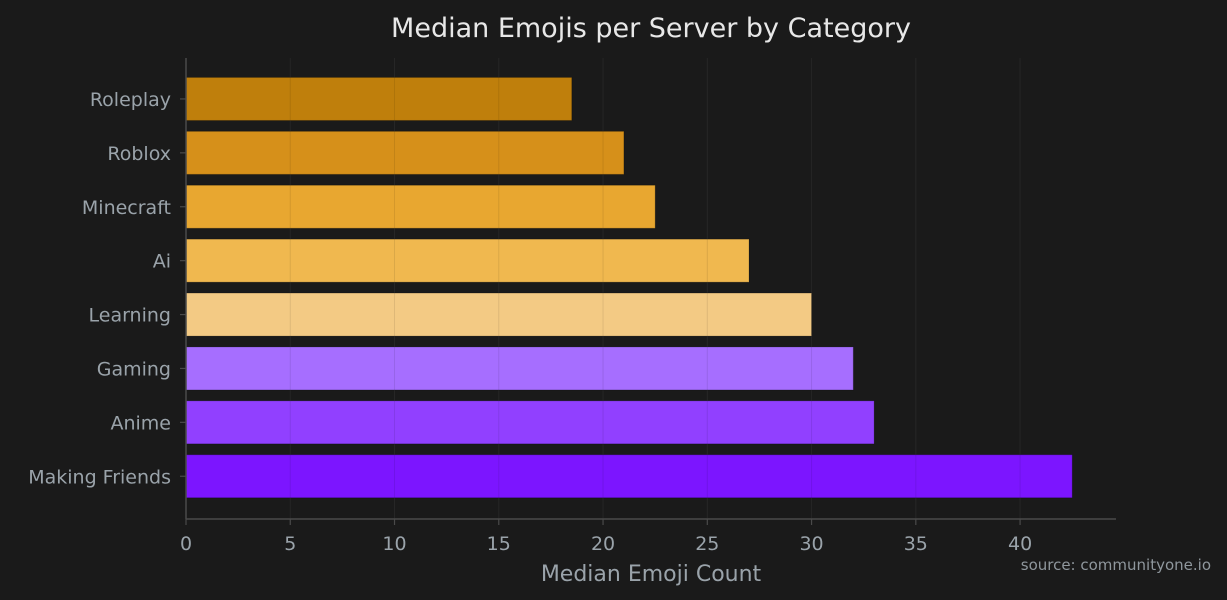 The height and width of the screenshot is (600, 1227). Describe the element at coordinates (707, 544) in the screenshot. I see `x-tick-label: 25` at that location.